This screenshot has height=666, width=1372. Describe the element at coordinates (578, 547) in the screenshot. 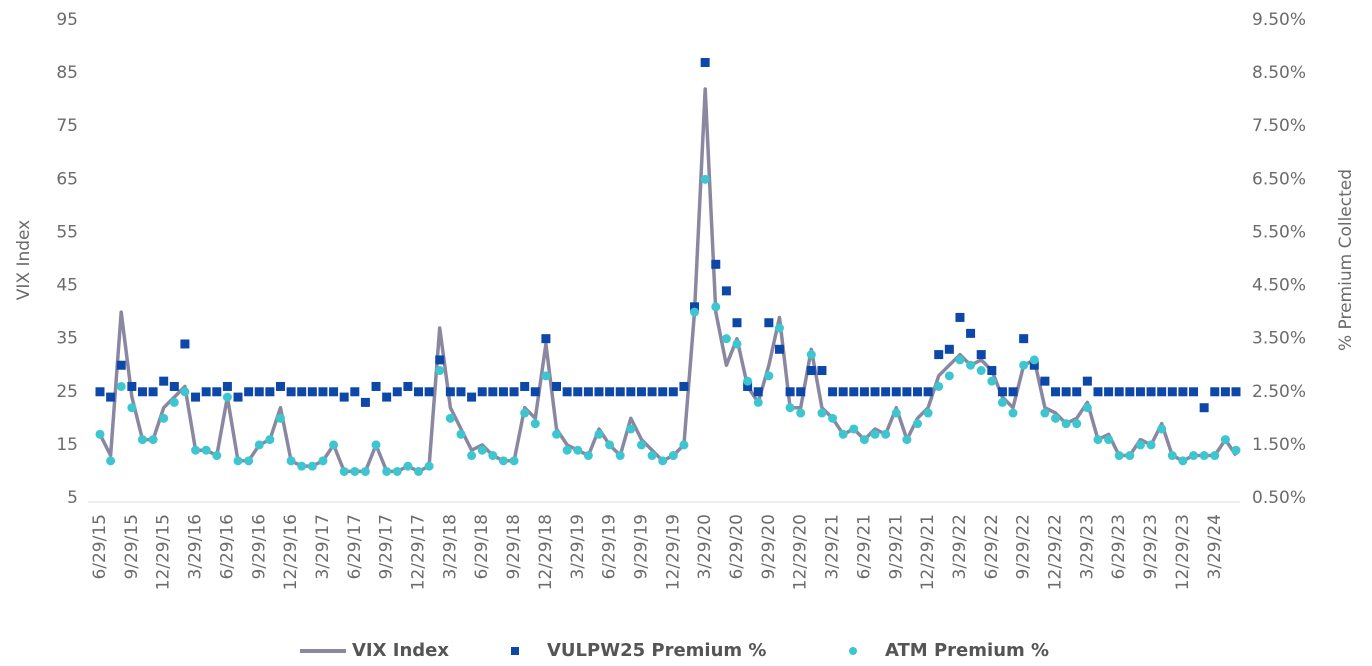

I see `x-tick-label: 3/29/19` at that location.